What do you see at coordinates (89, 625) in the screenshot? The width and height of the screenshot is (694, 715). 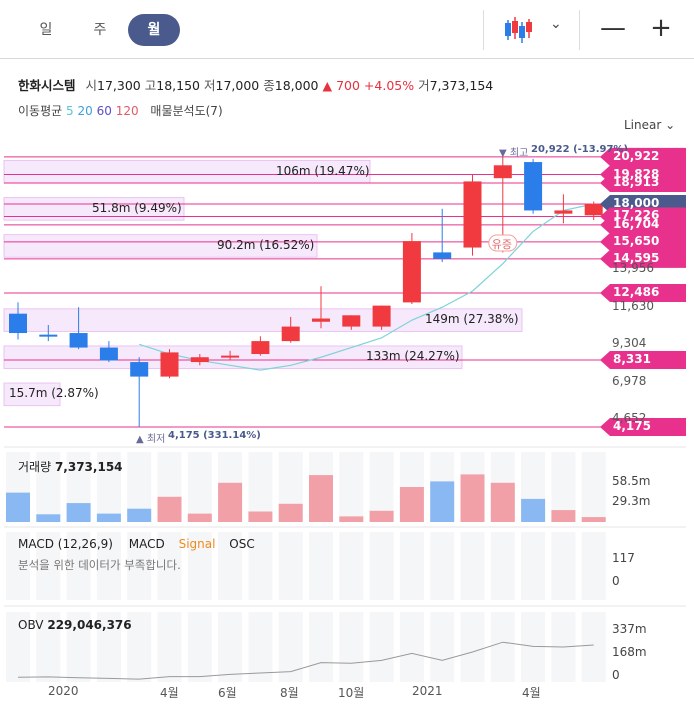 I see `obv-value: 229,046,376` at bounding box center [89, 625].